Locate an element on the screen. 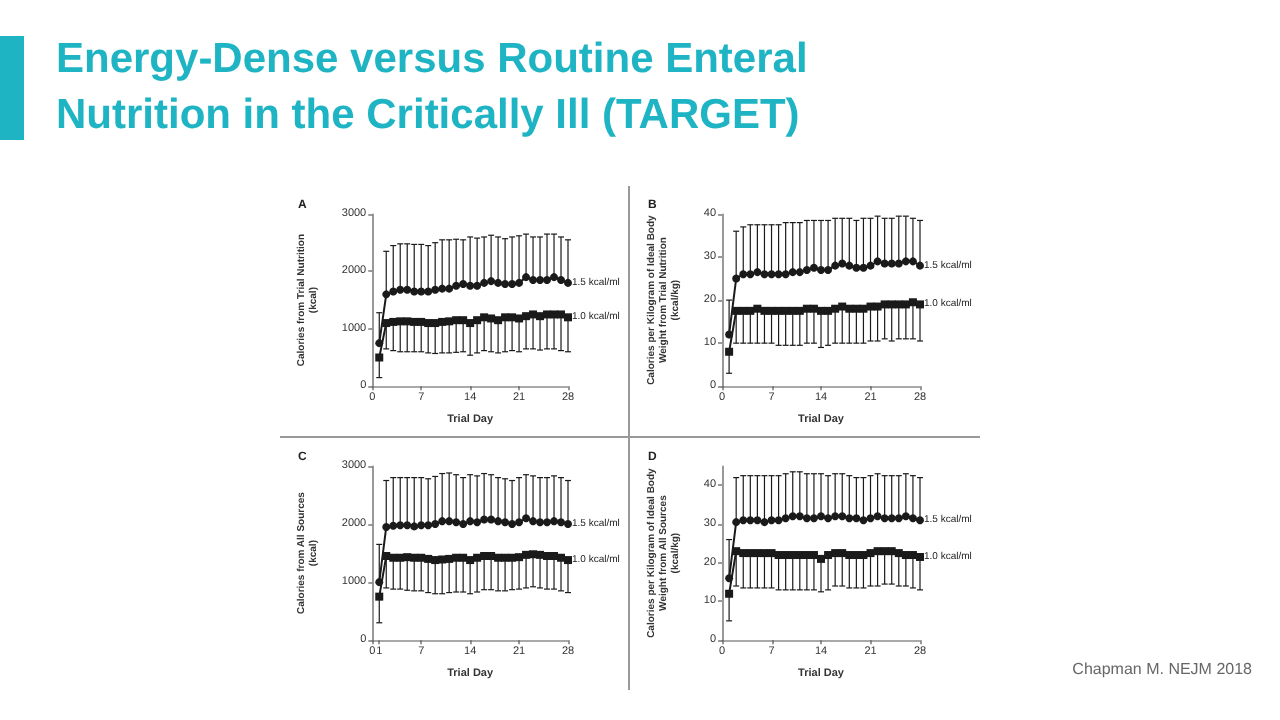 Image resolution: width=1280 pixels, height=720 pixels. text: Energy-Dense versus Routine Enteral Nutrition in the Critically Ill (TARGET) is located at coordinates (433, 88).